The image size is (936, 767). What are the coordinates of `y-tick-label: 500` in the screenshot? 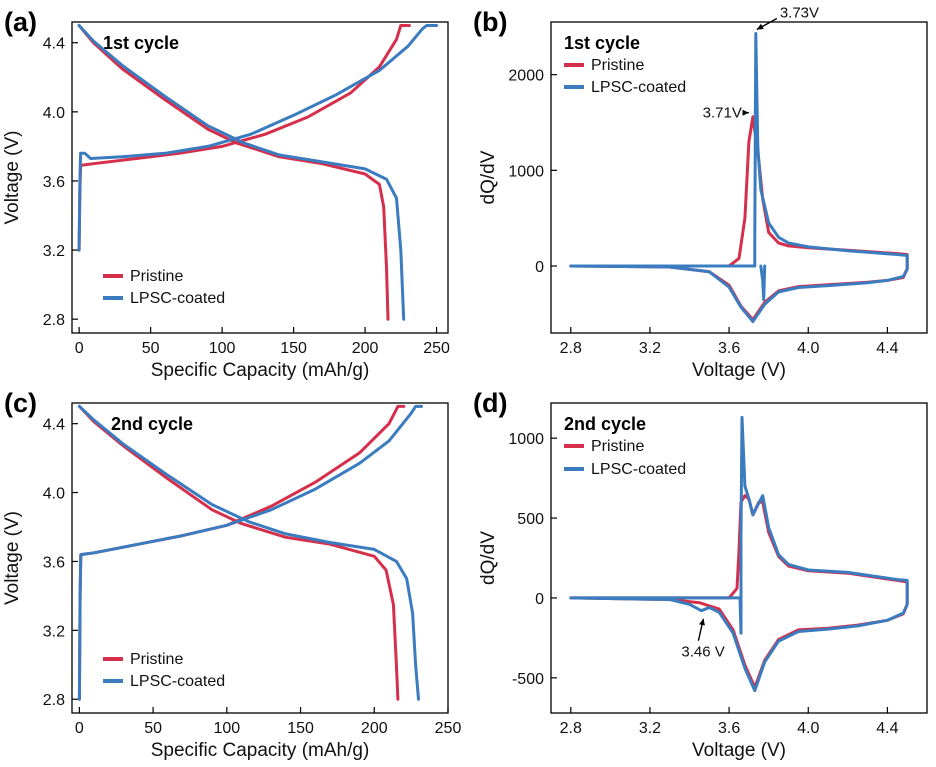 It's located at (530, 519).